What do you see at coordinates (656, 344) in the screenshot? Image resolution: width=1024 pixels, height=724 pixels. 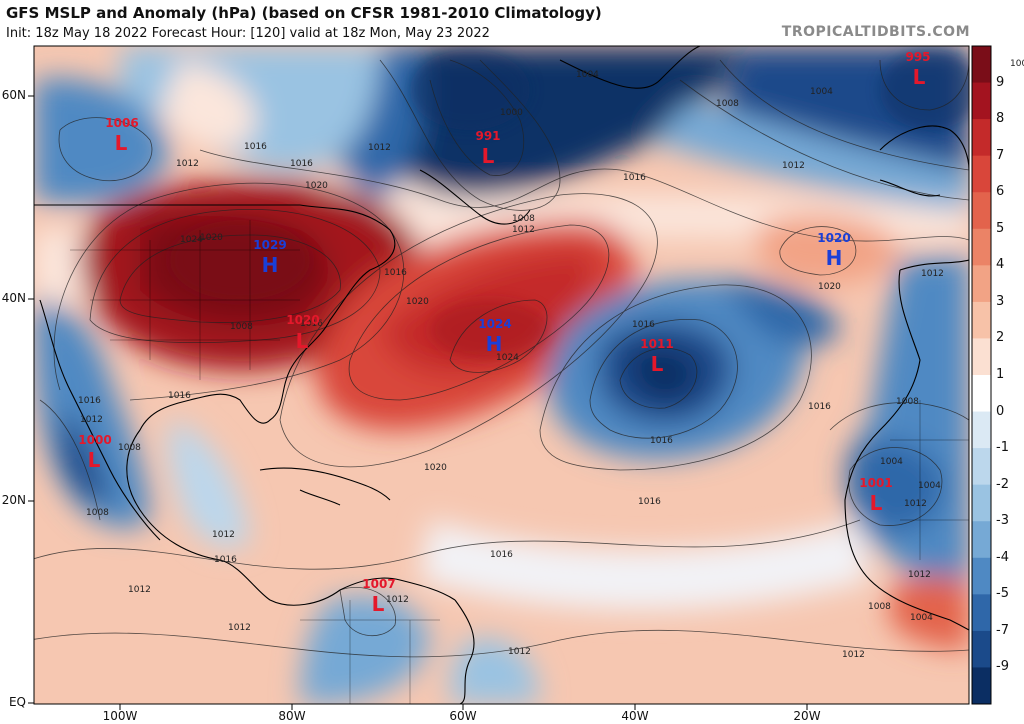 I see `low-value: 1011` at bounding box center [656, 344].